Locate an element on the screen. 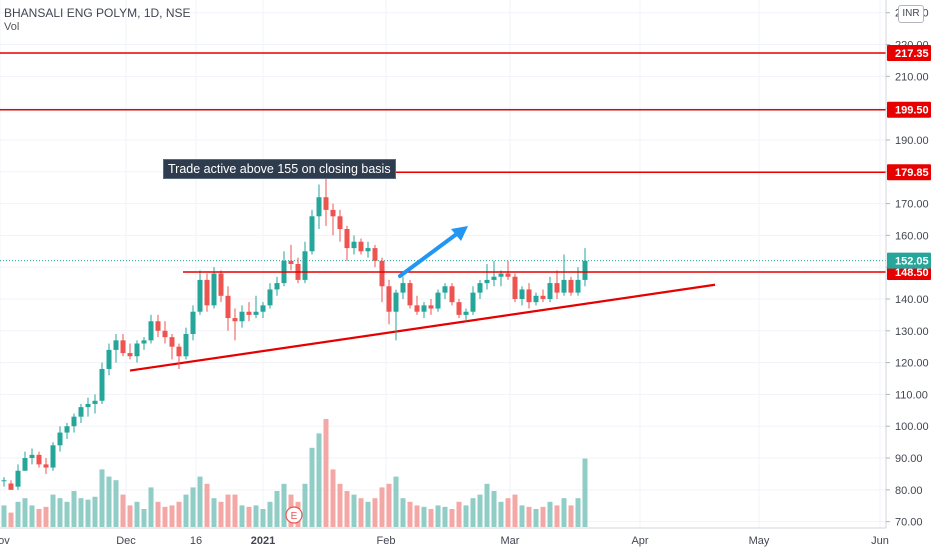 The width and height of the screenshot is (932, 550). trend-arrow-shaft is located at coordinates (429, 254).